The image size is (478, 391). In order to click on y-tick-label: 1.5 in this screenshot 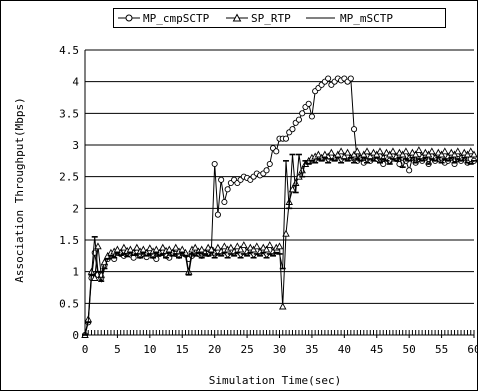, I will do `click(69, 240)`.